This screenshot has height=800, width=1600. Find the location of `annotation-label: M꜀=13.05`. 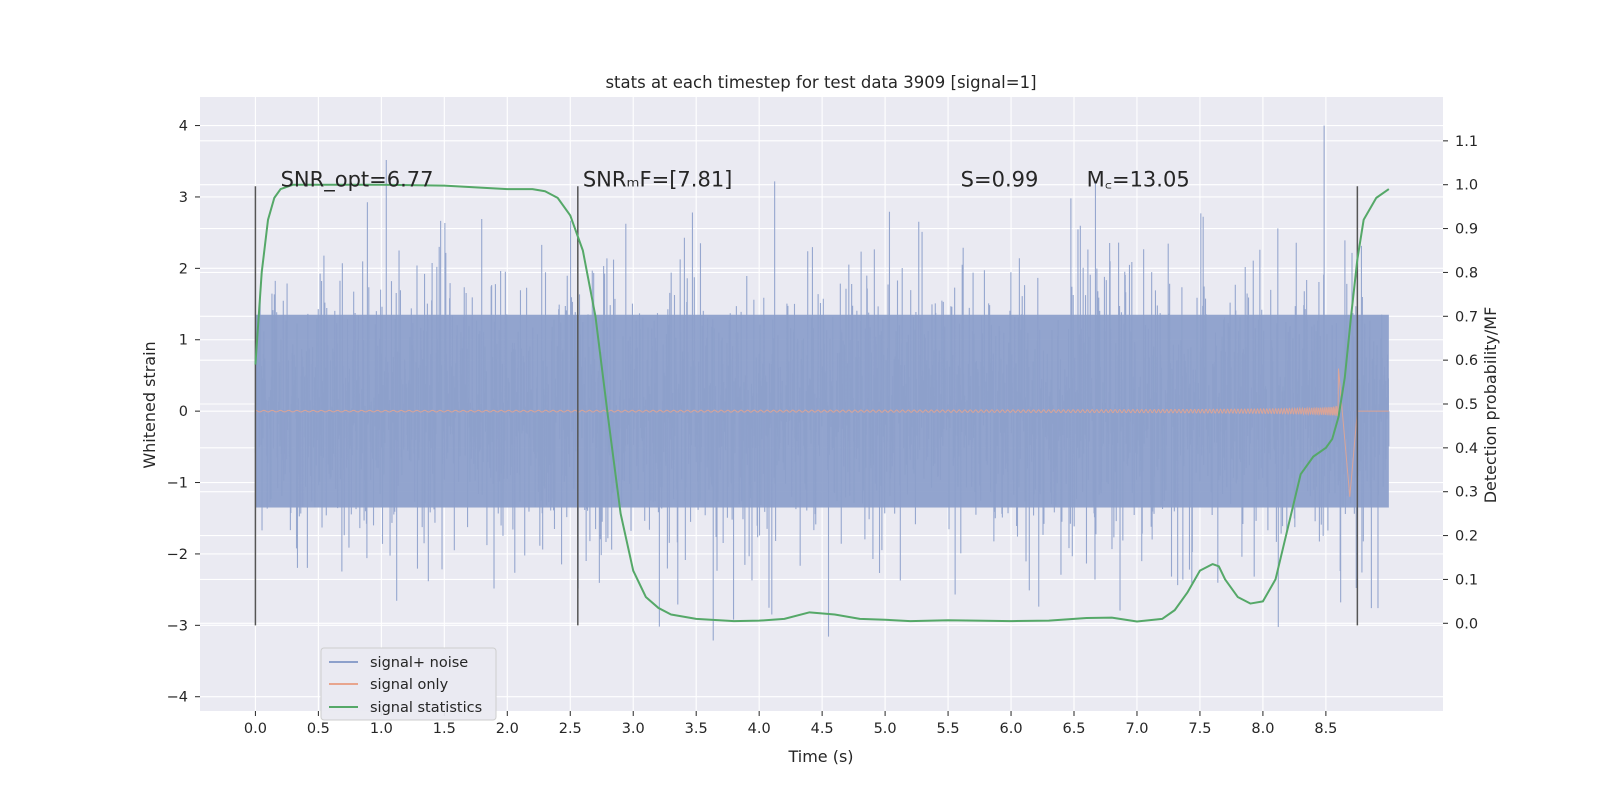

annotation-label: M꜀=13.05 is located at coordinates (1138, 180).